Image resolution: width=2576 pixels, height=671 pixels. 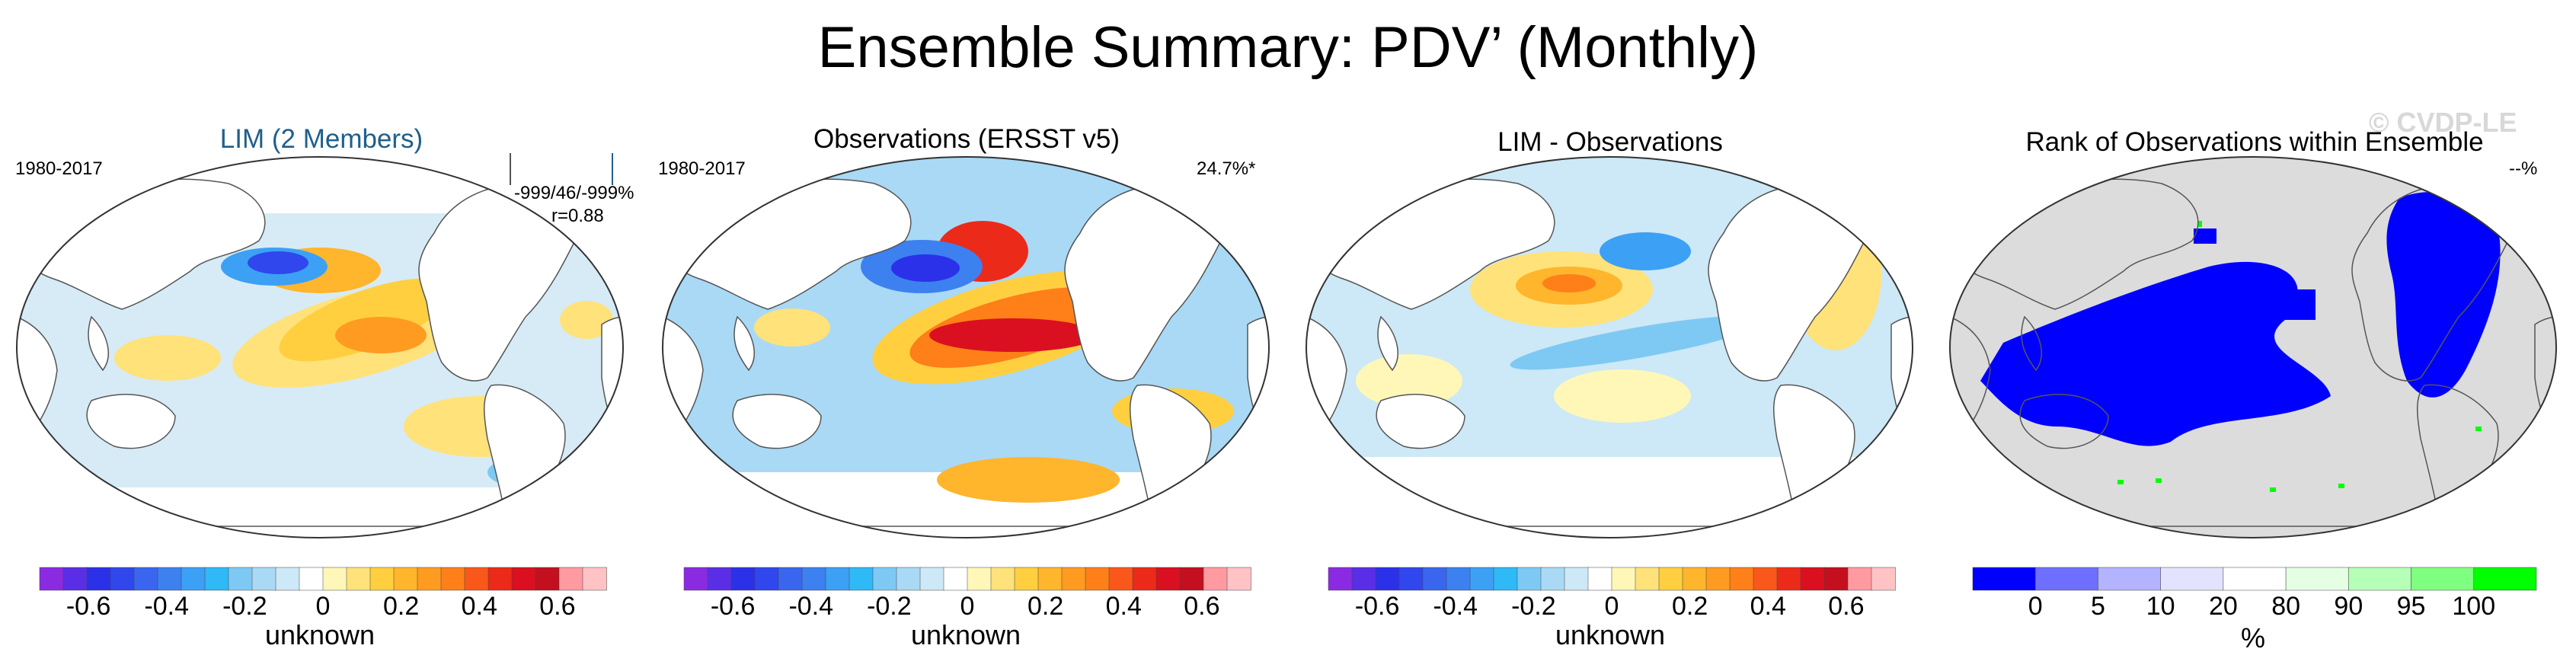 I want to click on panel-4-percent: --%, so click(x=2523, y=168).